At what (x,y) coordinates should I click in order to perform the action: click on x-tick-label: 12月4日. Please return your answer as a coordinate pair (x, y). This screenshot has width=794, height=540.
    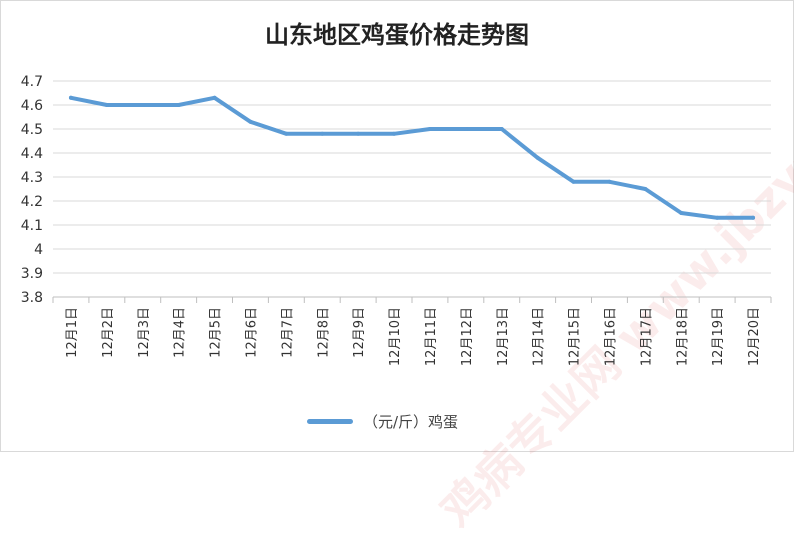
    Looking at the image, I should click on (180, 332).